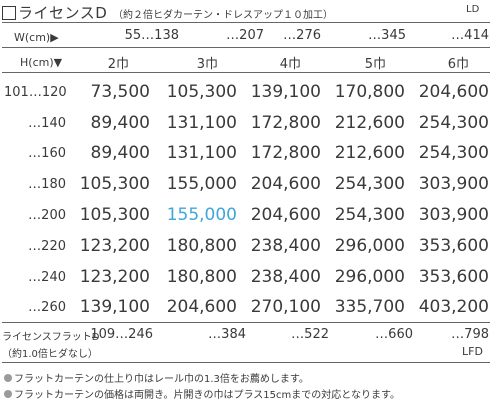 The height and width of the screenshot is (401, 492). I want to click on panel-size: 2巾, so click(118, 64).